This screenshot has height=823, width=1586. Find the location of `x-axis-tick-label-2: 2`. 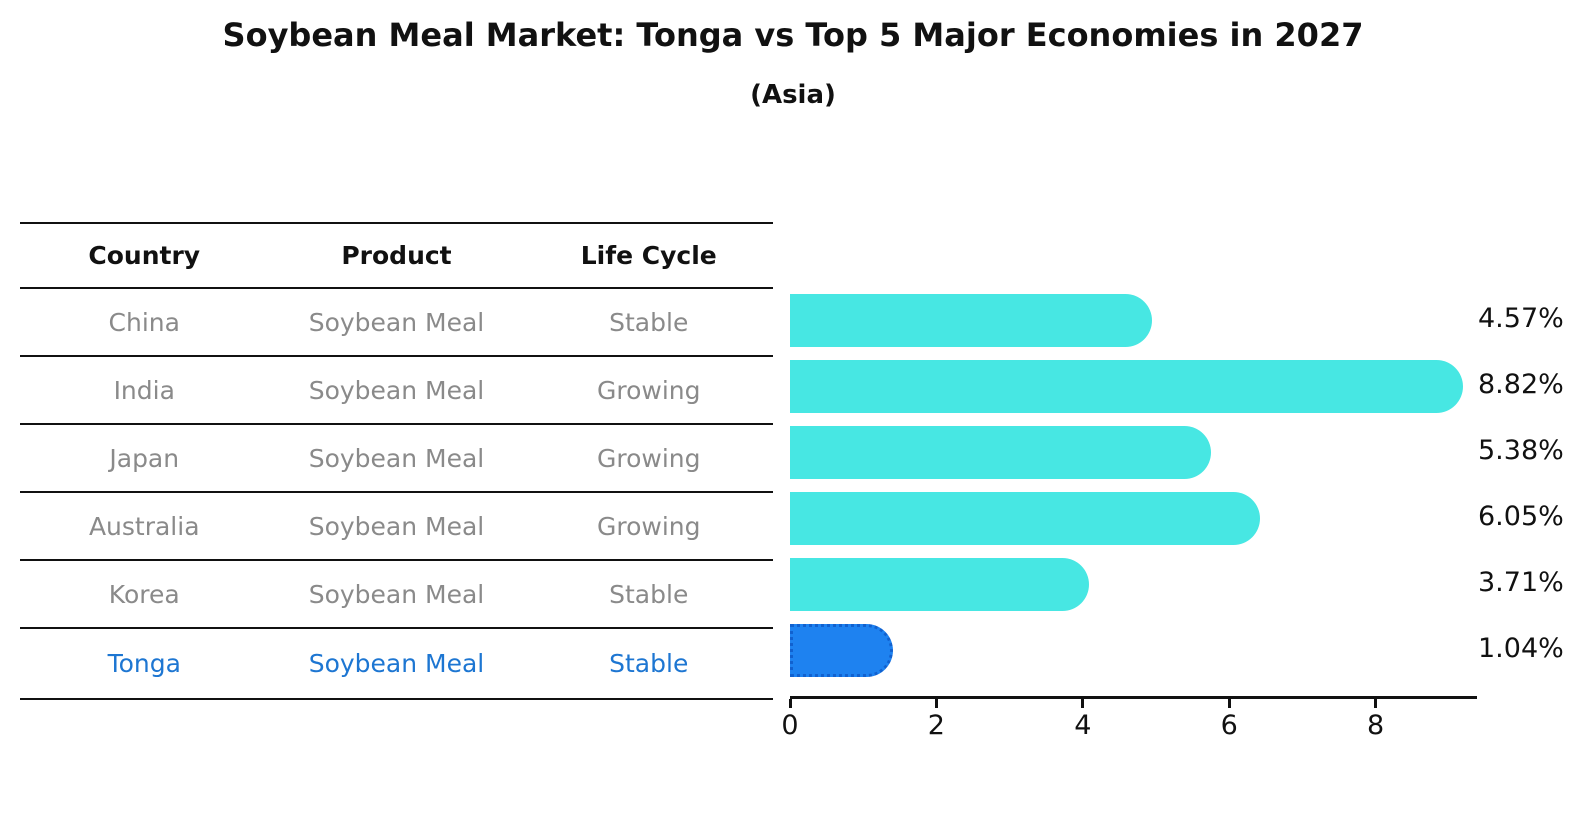

x-axis-tick-label-2: 2 is located at coordinates (936, 725).